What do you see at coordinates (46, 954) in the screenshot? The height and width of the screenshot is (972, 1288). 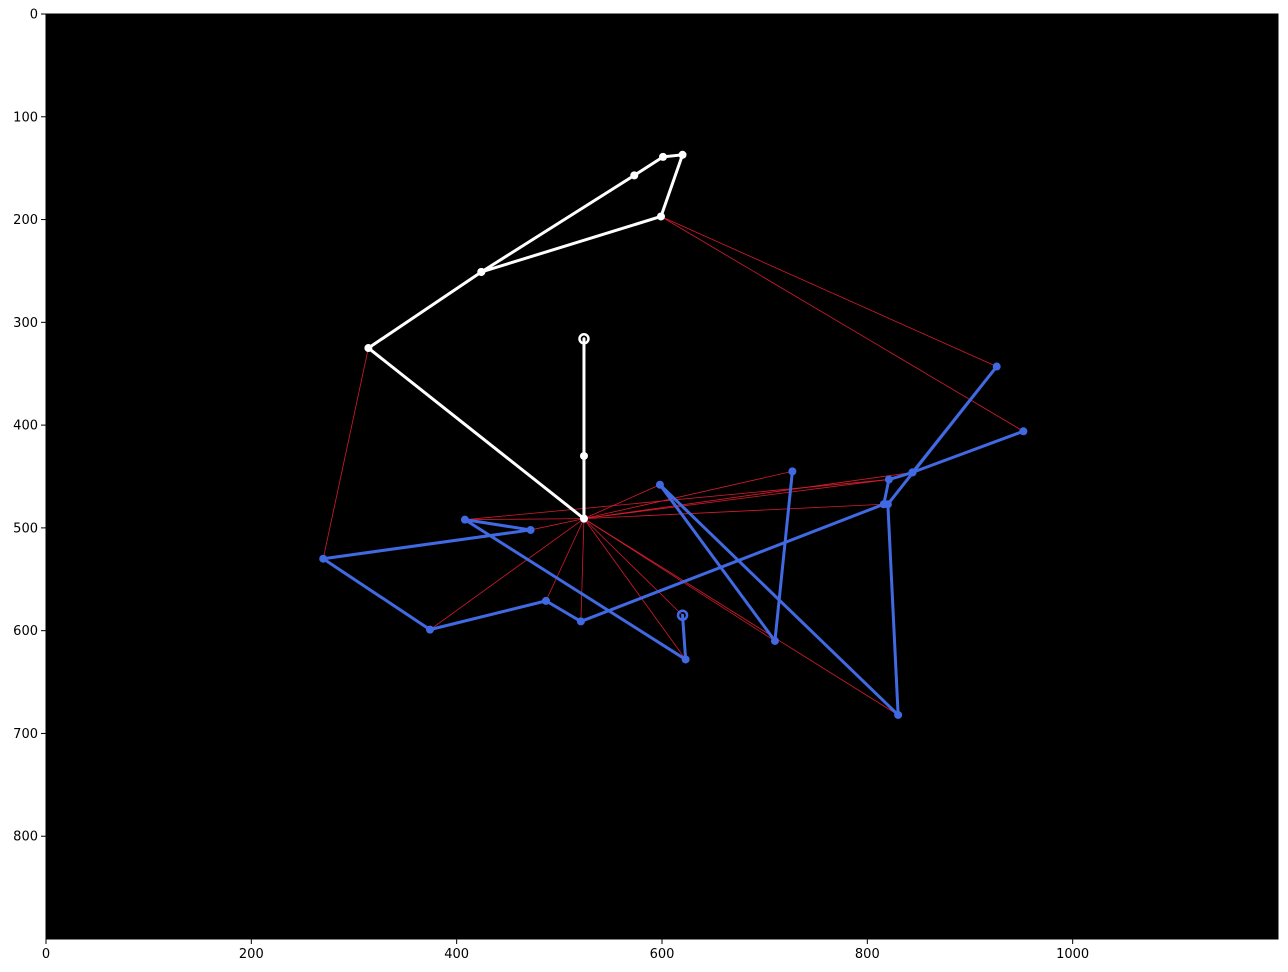 I see `x-tick-label: 0` at bounding box center [46, 954].